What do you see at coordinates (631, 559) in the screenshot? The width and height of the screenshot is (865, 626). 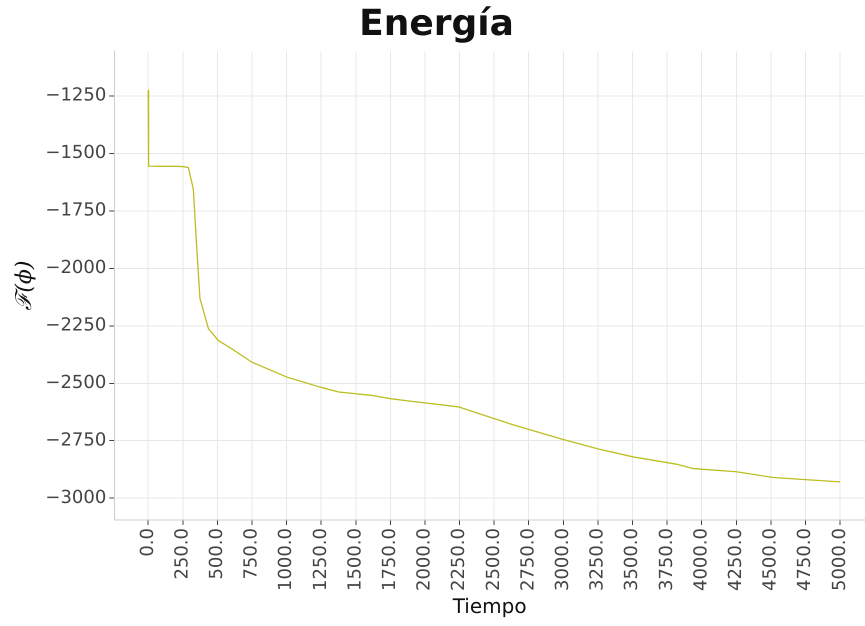 I see `x-tick-label: 3500.0` at bounding box center [631, 559].